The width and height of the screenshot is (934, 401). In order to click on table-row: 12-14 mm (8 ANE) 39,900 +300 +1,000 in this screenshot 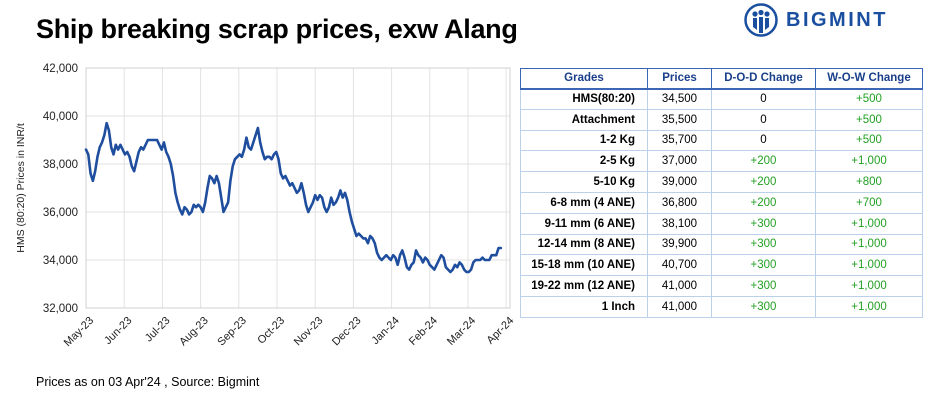, I will do `click(721, 244)`.